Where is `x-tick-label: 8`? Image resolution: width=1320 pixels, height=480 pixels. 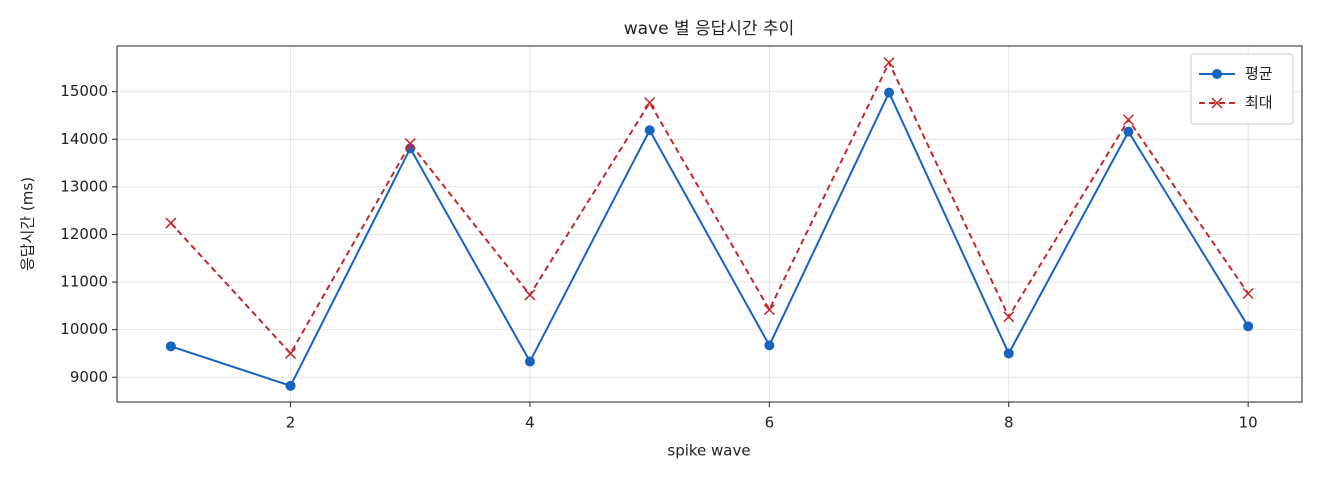
x-tick-label: 8 is located at coordinates (1009, 423).